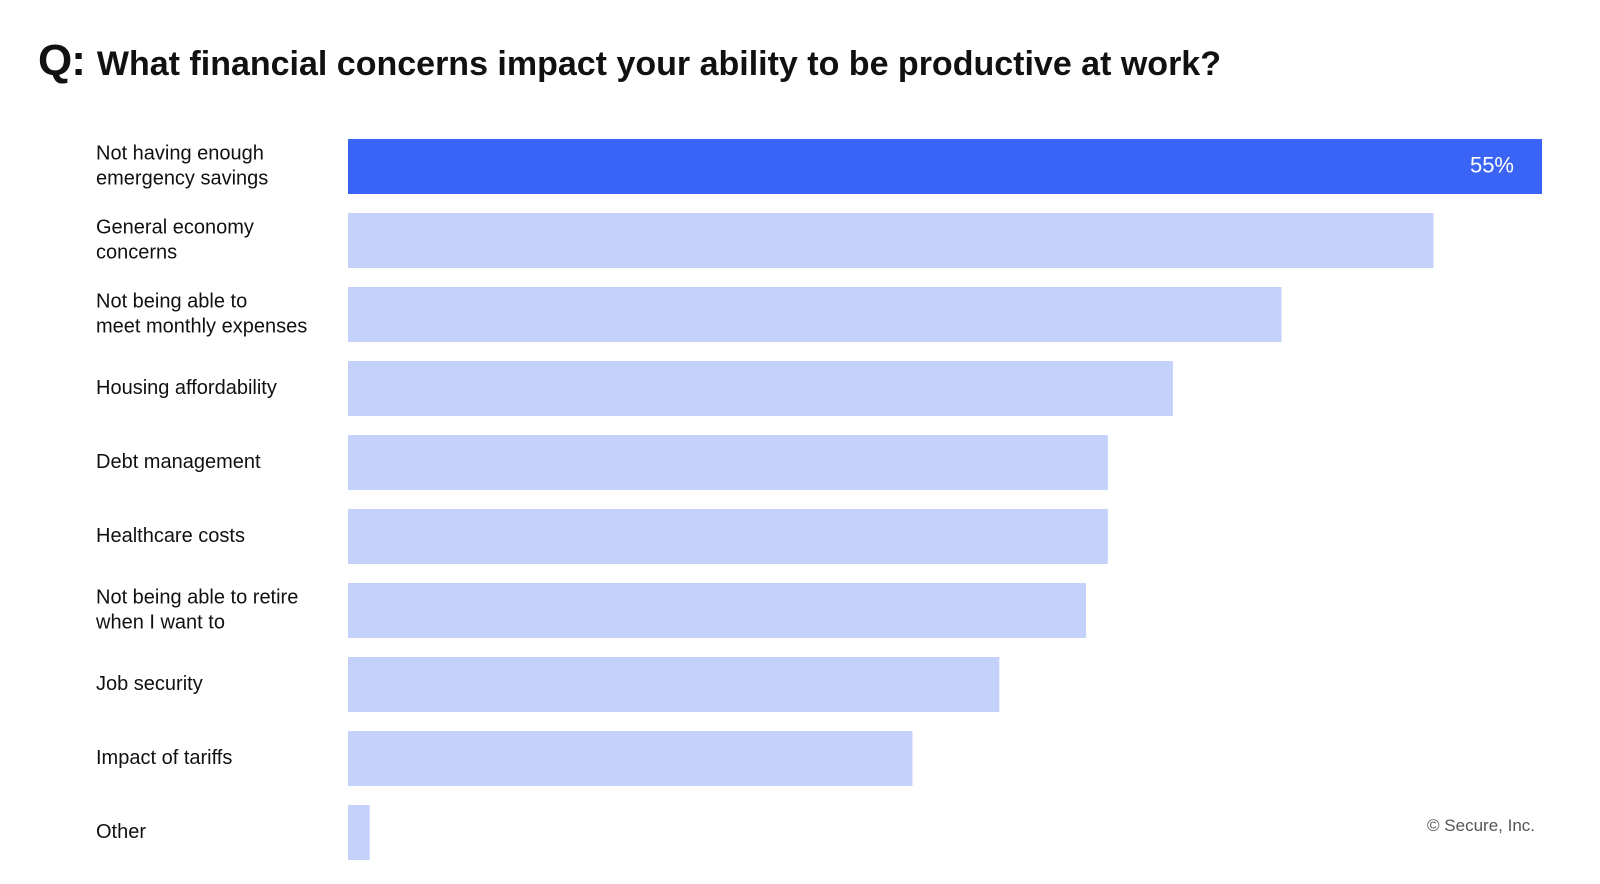 This screenshot has height=884, width=1600. Describe the element at coordinates (178, 462) in the screenshot. I see `category-label-4: Debt management` at that location.